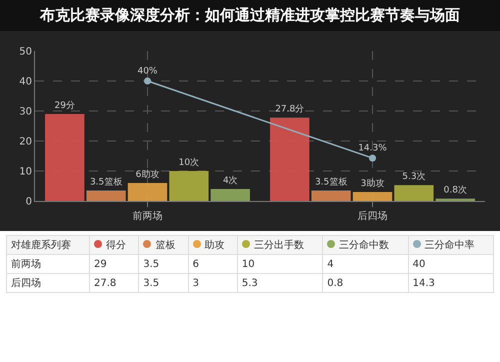 Image resolution: width=500 pixels, height=362 pixels. Describe the element at coordinates (280, 264) in the screenshot. I see `data-label: 10` at that location.